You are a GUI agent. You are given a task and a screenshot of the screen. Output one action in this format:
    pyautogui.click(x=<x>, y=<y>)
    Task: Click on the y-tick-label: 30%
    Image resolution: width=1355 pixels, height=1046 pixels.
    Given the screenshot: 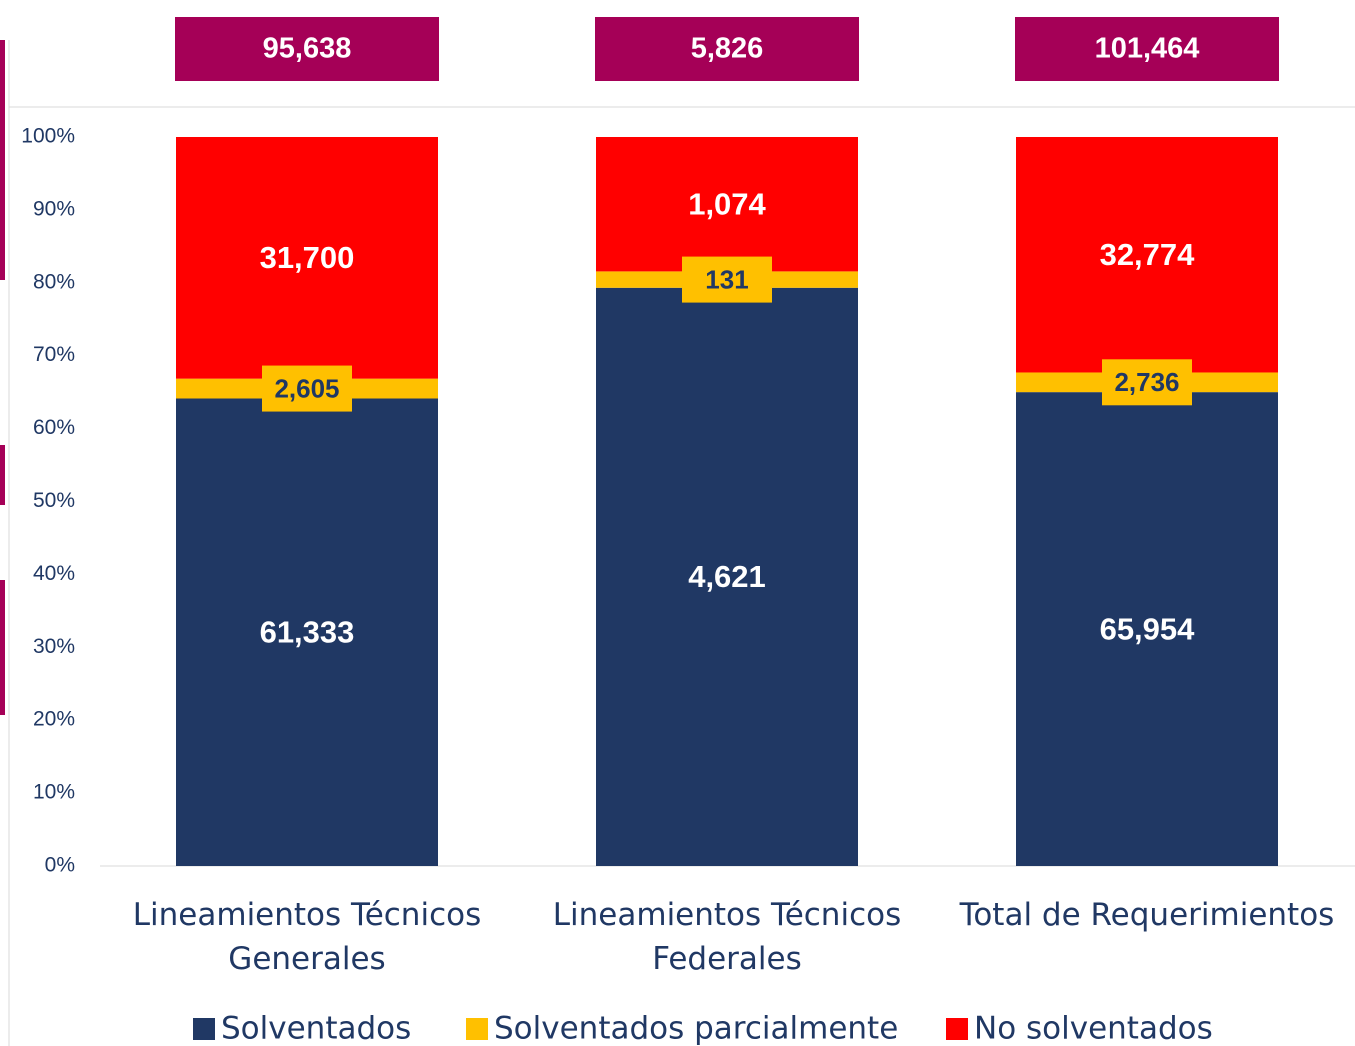 What is the action you would take?
    pyautogui.click(x=54, y=646)
    